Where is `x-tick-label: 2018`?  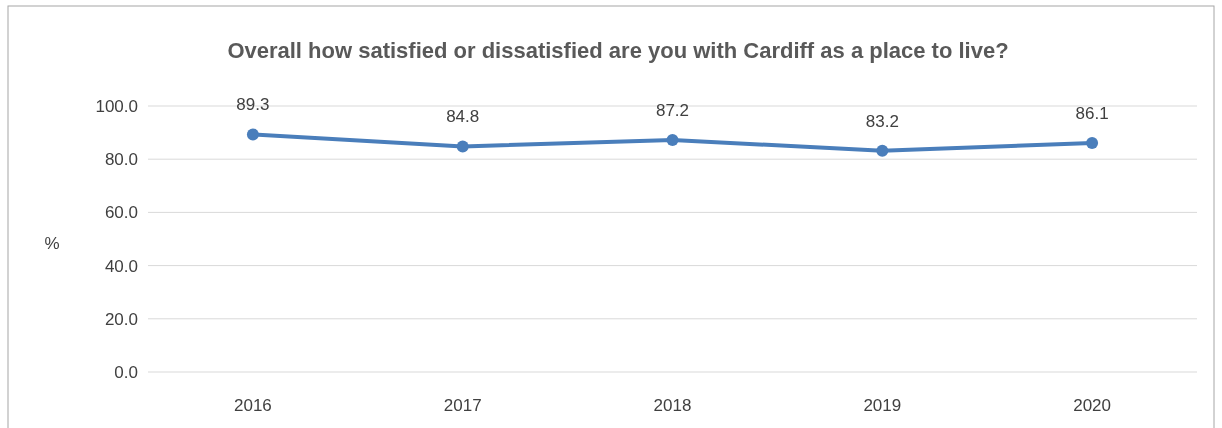 x-tick-label: 2018 is located at coordinates (672, 405).